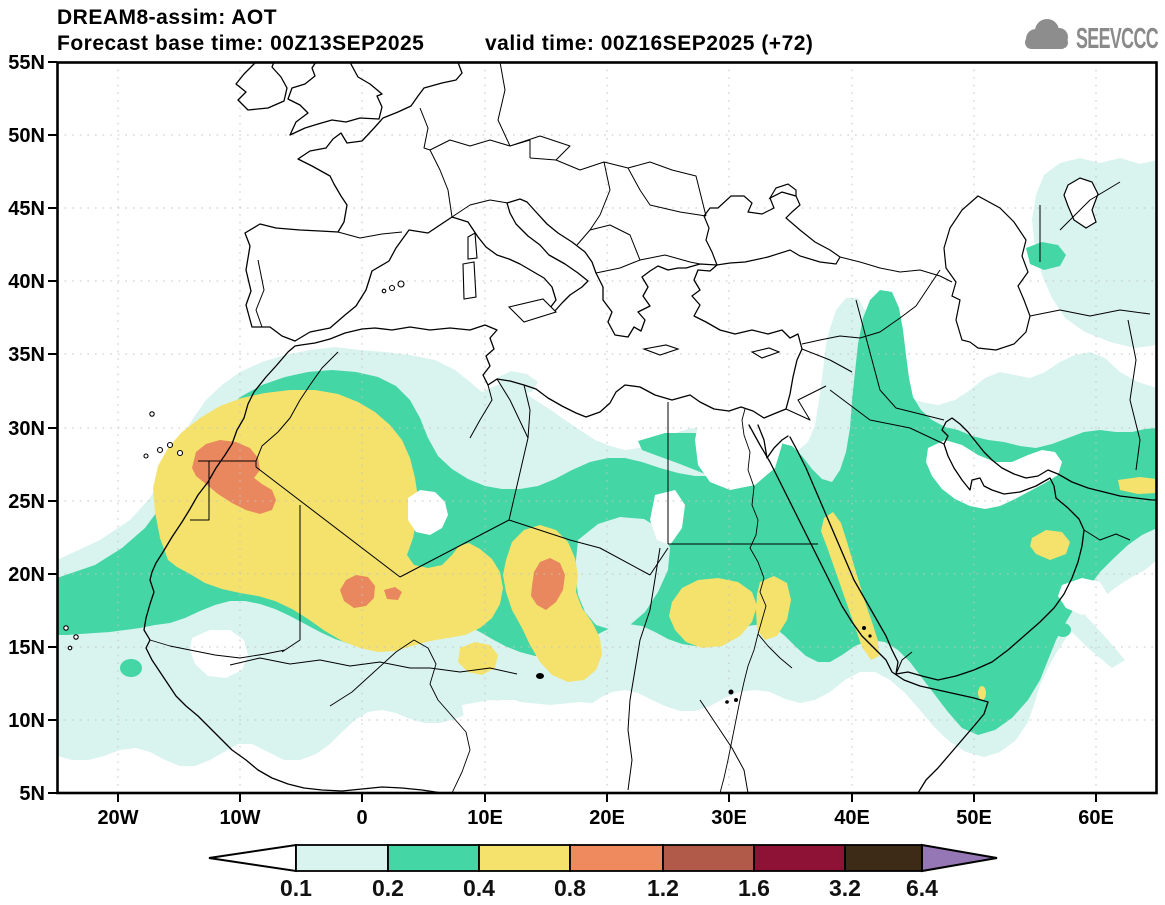 This screenshot has height=905, width=1165. I want to click on coast-red-sea-africa-somalia, so click(868, 608).